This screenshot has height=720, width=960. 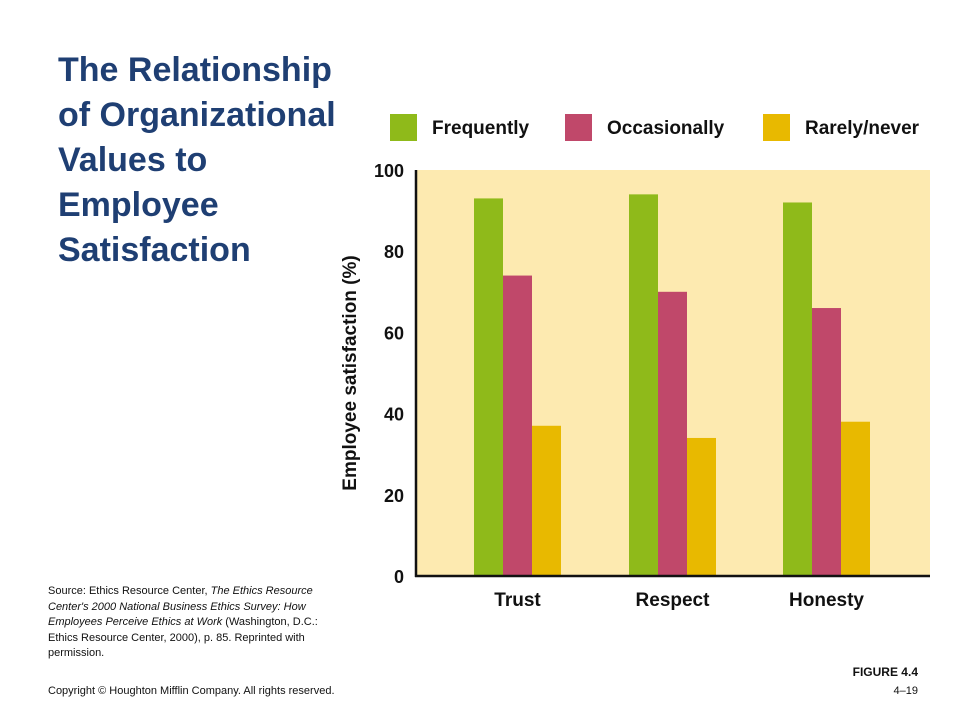 What do you see at coordinates (394, 252) in the screenshot?
I see `y-tick-label: 80` at bounding box center [394, 252].